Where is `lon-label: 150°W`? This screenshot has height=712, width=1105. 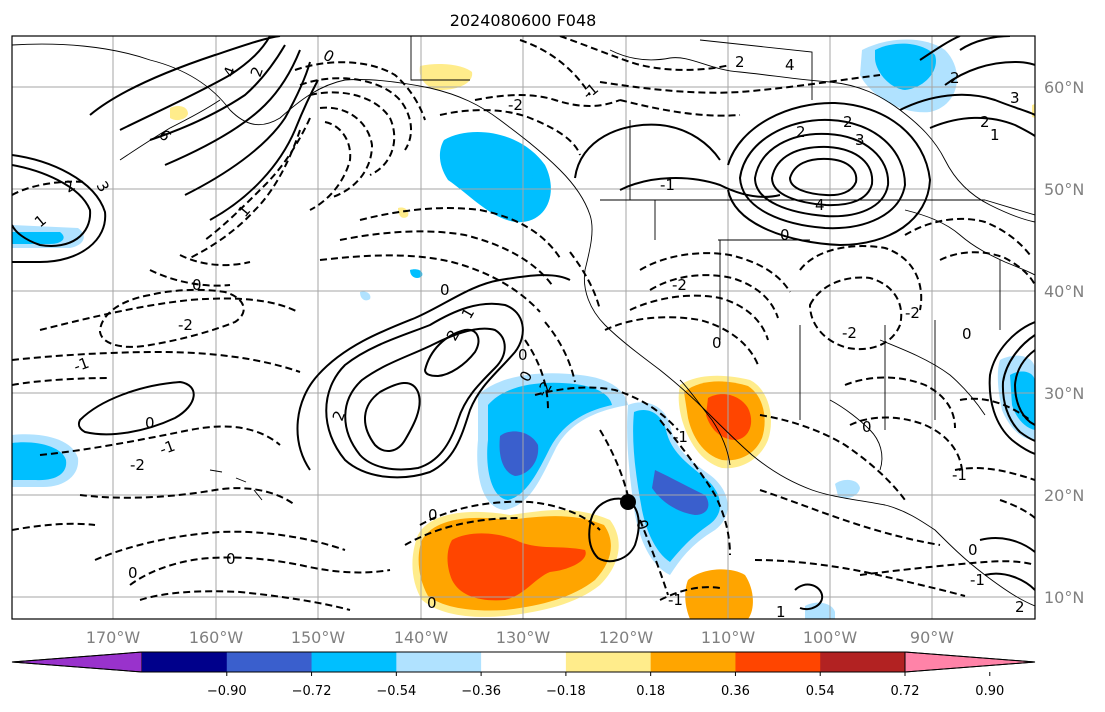 lon-label: 150°W is located at coordinates (318, 637).